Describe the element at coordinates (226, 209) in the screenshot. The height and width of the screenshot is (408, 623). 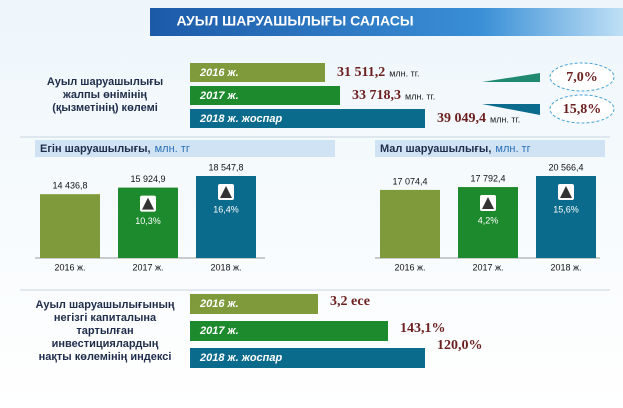
I see `growth-label: 16,4%` at that location.